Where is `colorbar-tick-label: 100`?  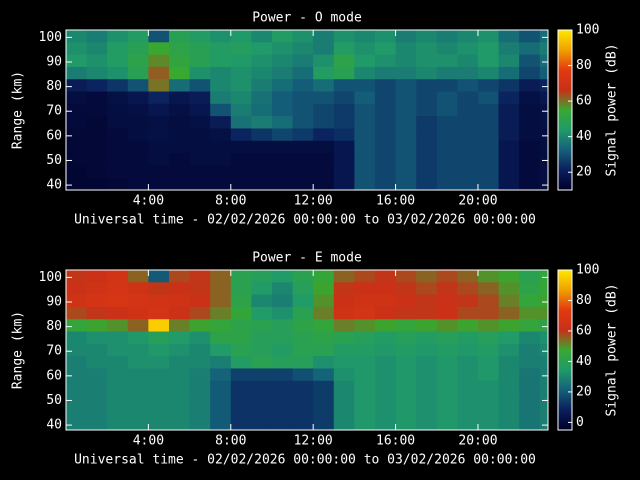 colorbar-tick-label: 100 is located at coordinates (587, 30).